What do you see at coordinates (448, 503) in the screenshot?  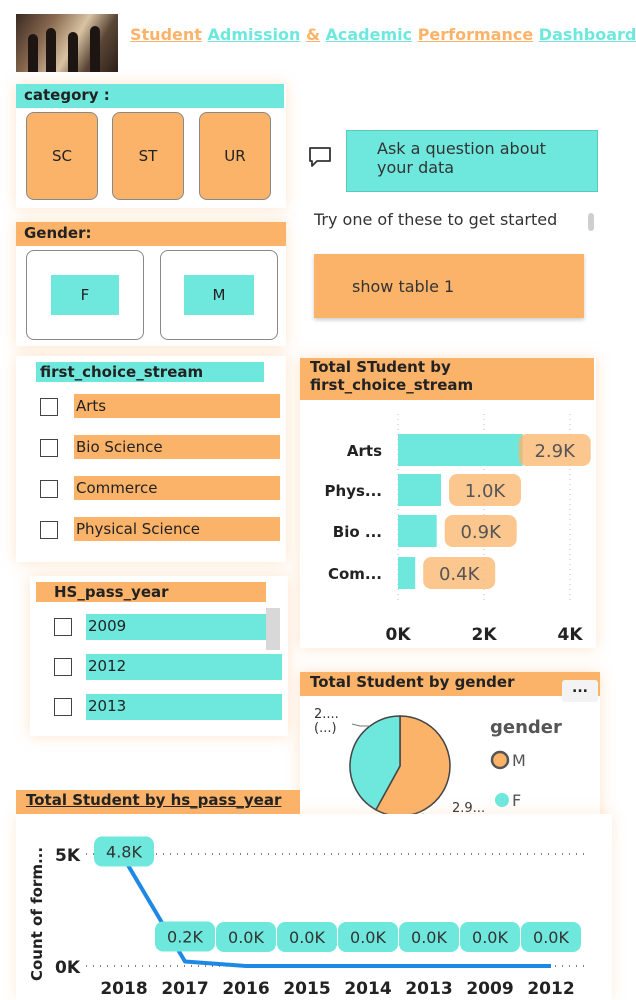 I see `stream-chart-card` at bounding box center [448, 503].